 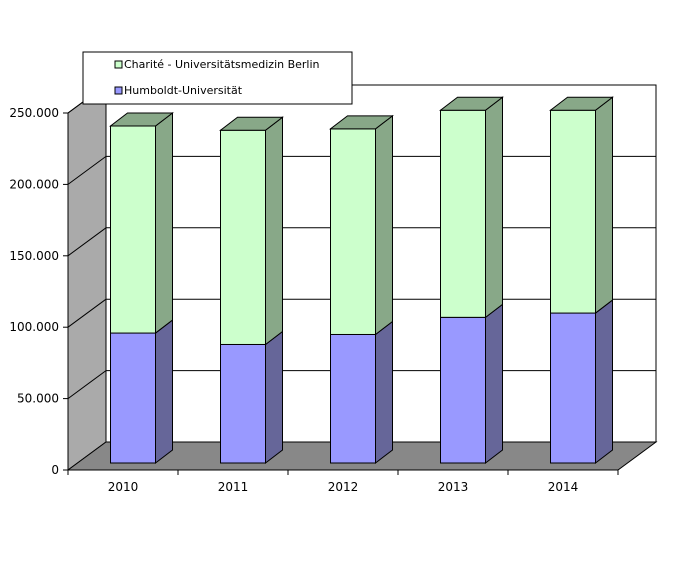 What do you see at coordinates (118, 90) in the screenshot?
I see `legend-swatch-humboldt` at bounding box center [118, 90].